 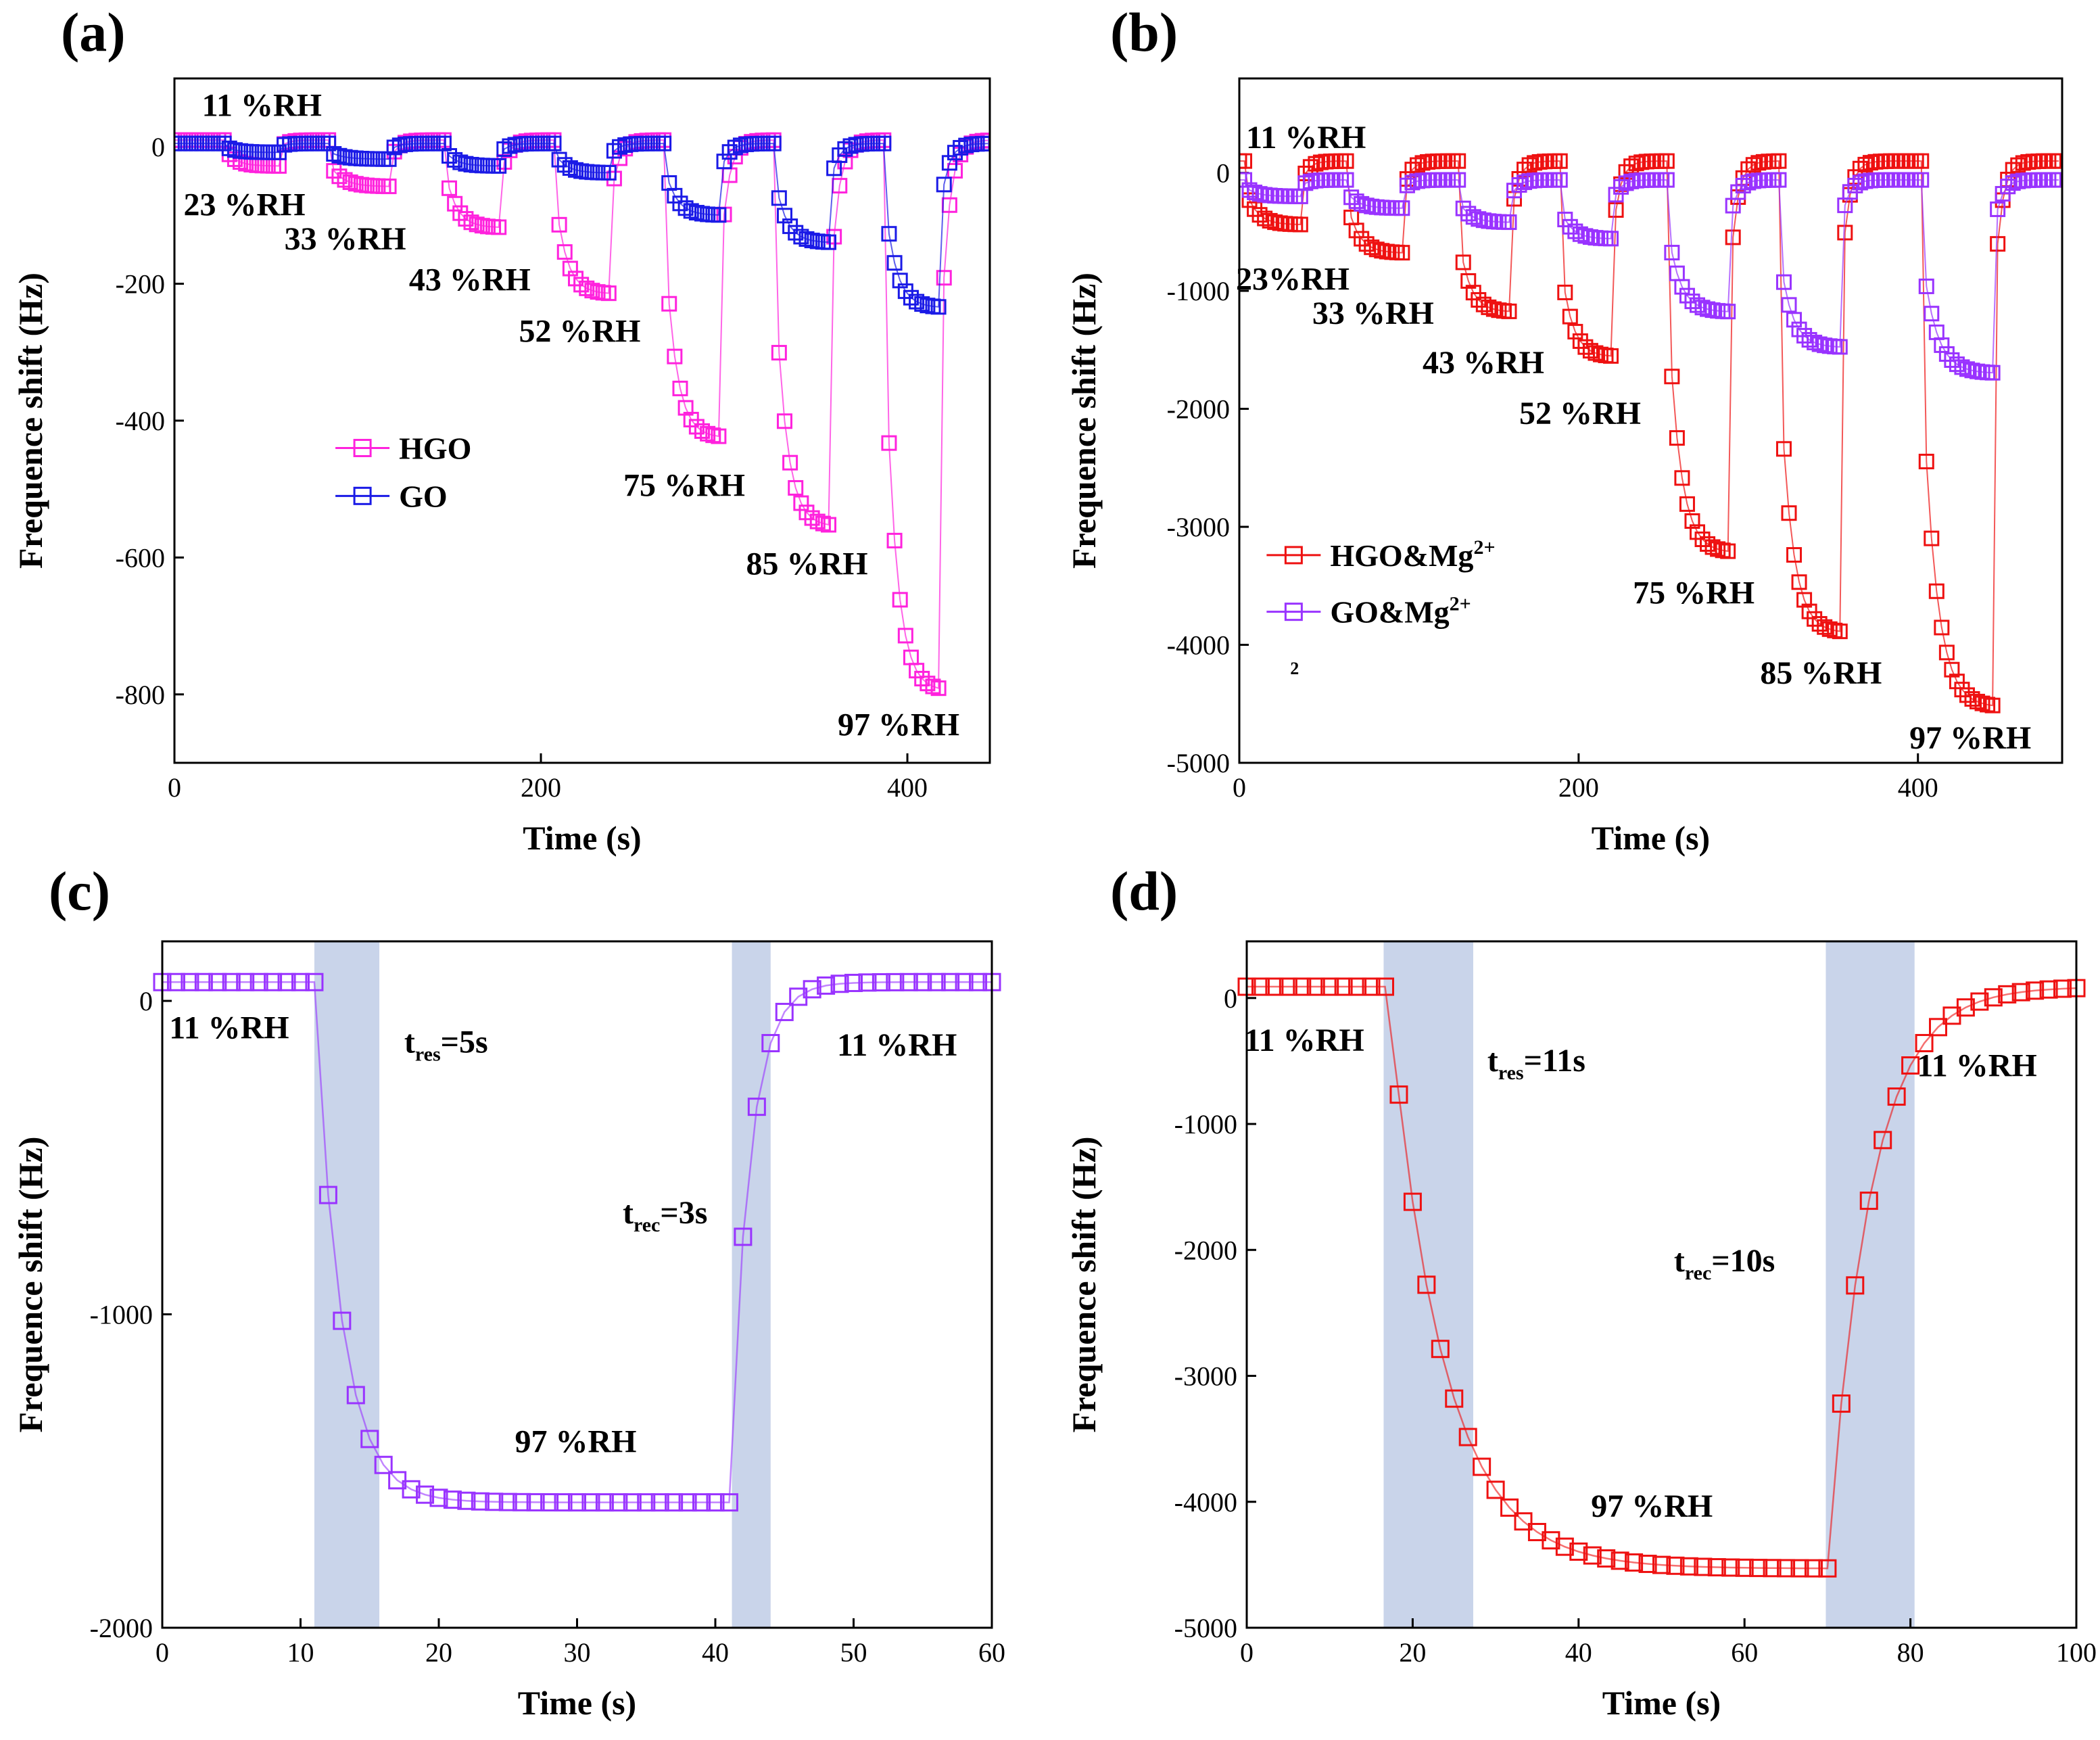 What do you see at coordinates (854, 1652) in the screenshot?
I see `x-tick-label: 50` at bounding box center [854, 1652].